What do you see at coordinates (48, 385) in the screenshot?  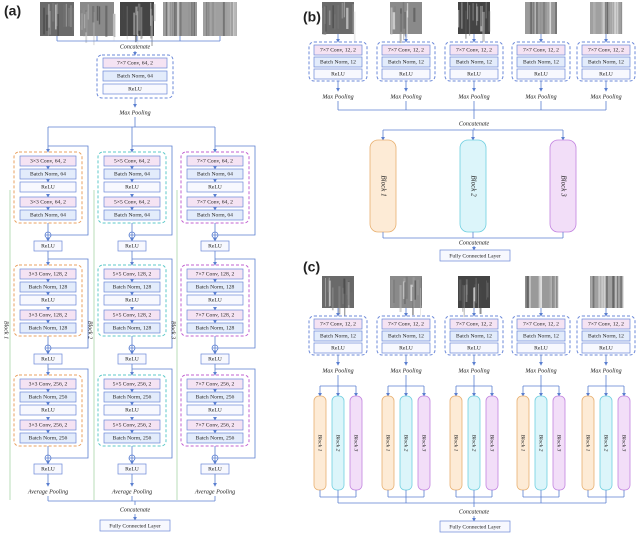 I see `layer-label: 3×3 Conv, 256, 2` at bounding box center [48, 385].